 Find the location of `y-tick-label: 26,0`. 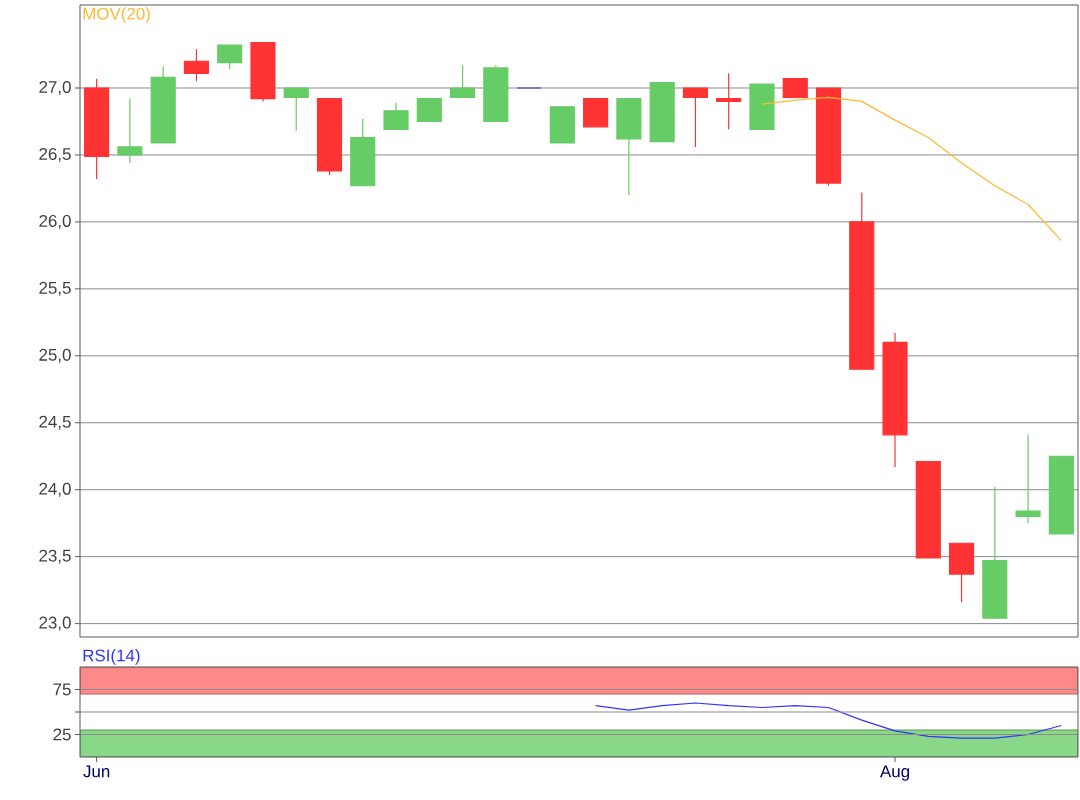

y-tick-label: 26,0 is located at coordinates (55, 221).